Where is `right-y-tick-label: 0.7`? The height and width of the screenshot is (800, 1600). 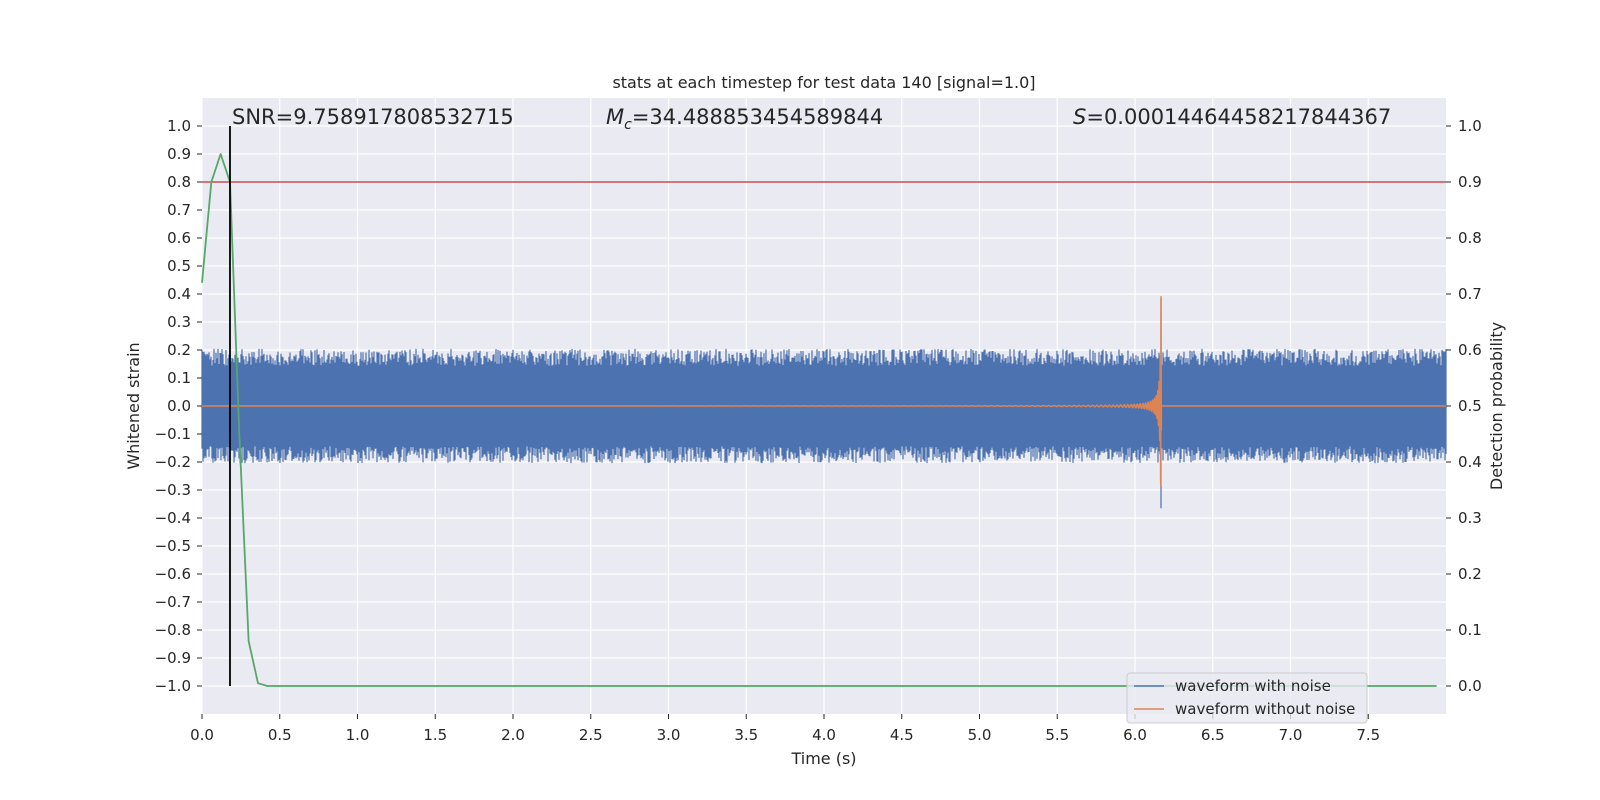
right-y-tick-label: 0.7 is located at coordinates (1470, 294).